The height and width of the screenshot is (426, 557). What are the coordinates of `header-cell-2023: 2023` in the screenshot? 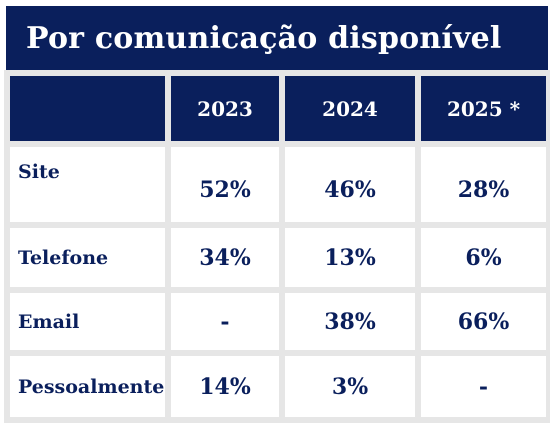 It's located at (225, 108).